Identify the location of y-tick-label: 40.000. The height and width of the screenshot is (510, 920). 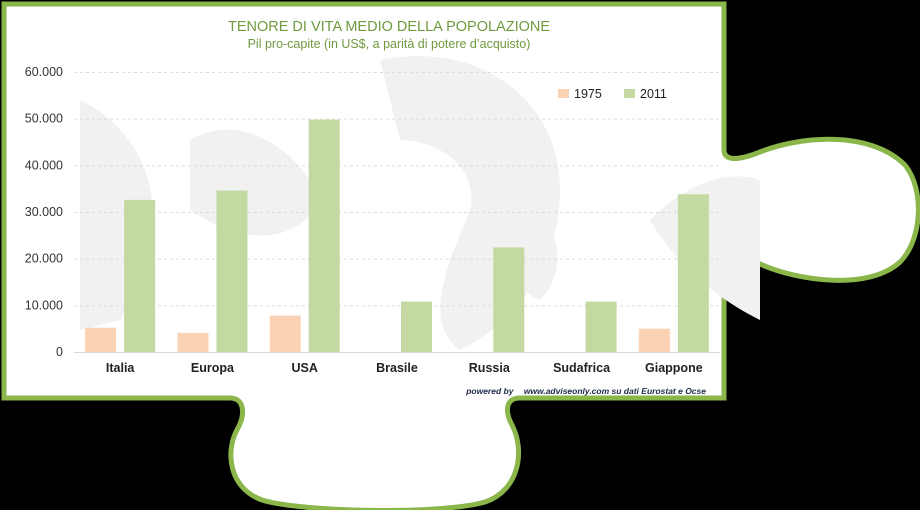
(44, 165).